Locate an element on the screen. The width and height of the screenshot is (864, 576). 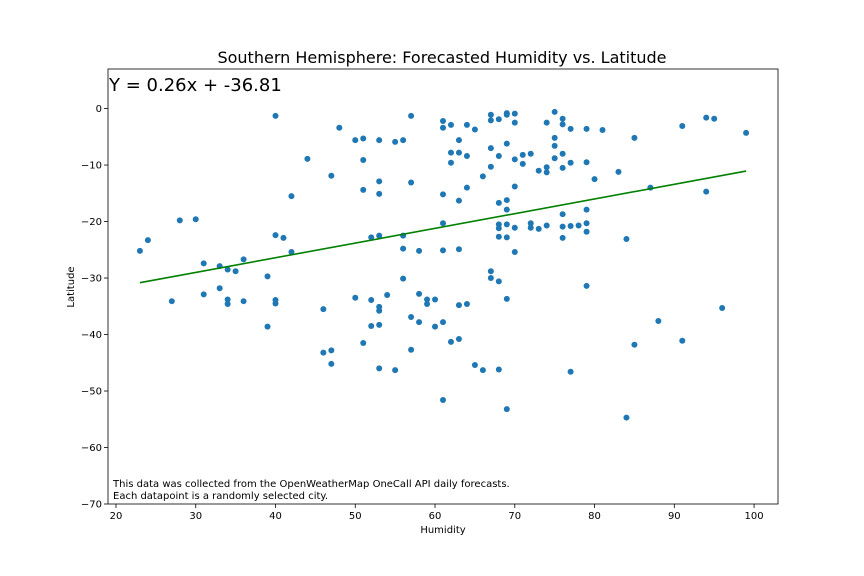
y-tick-label: −40 is located at coordinates (91, 335).